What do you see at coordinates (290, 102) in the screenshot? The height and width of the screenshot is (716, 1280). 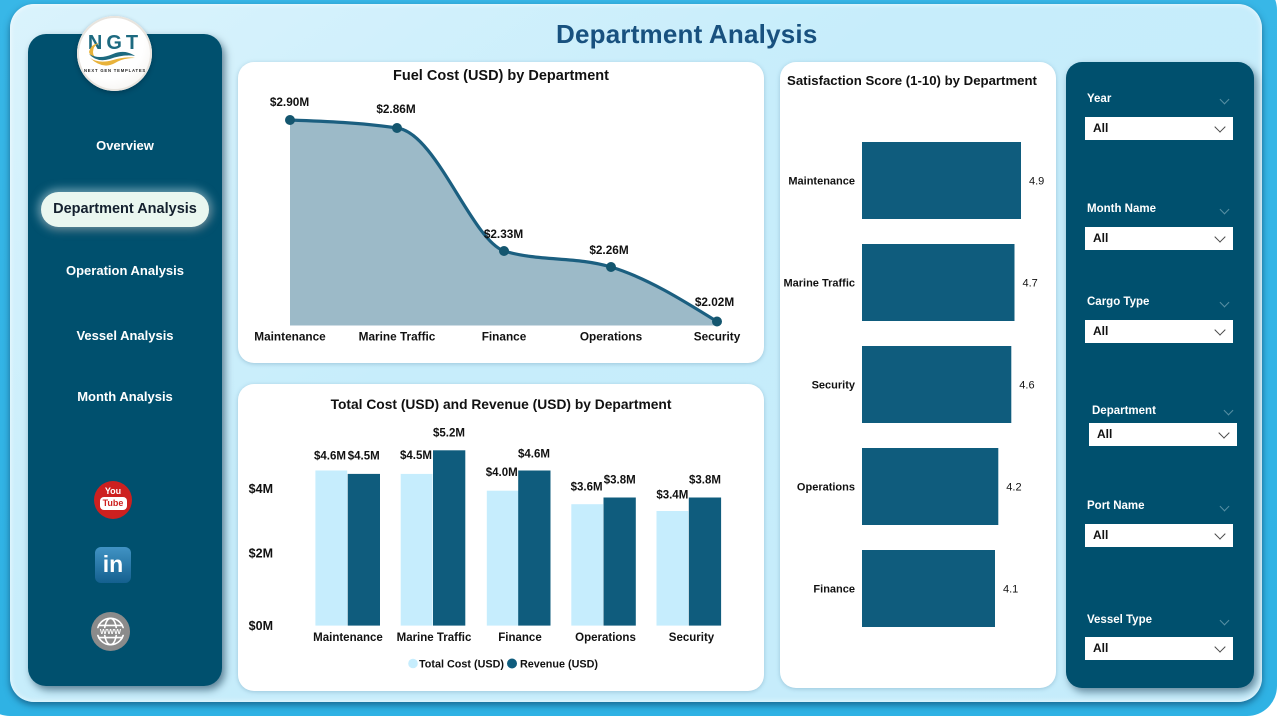 I see `svg-text: $2.90M` at bounding box center [290, 102].